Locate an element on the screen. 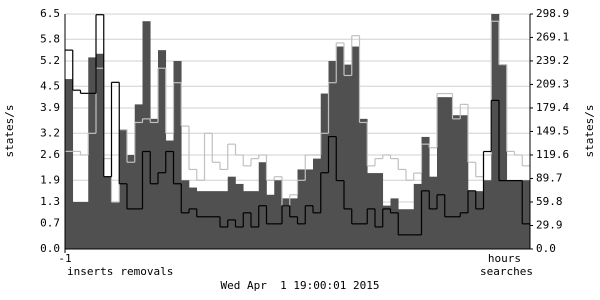 Image resolution: width=600 pixels, height=300 pixels. y2-tick-label: 59.8 is located at coordinates (549, 201).